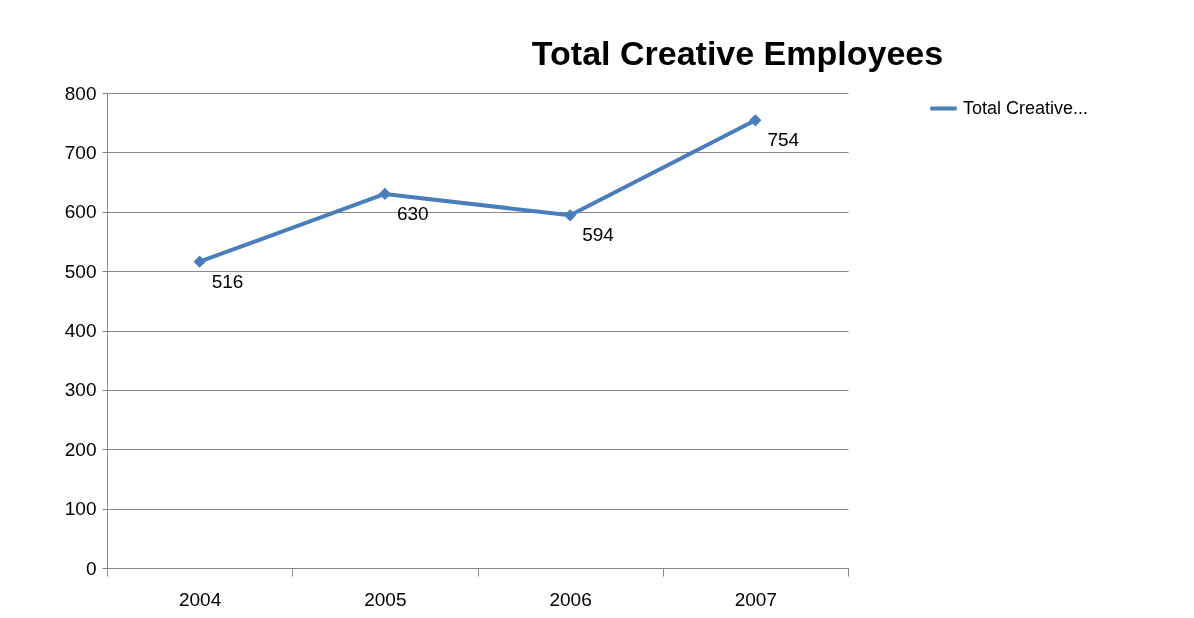  I want to click on data-label: 516, so click(227, 281).